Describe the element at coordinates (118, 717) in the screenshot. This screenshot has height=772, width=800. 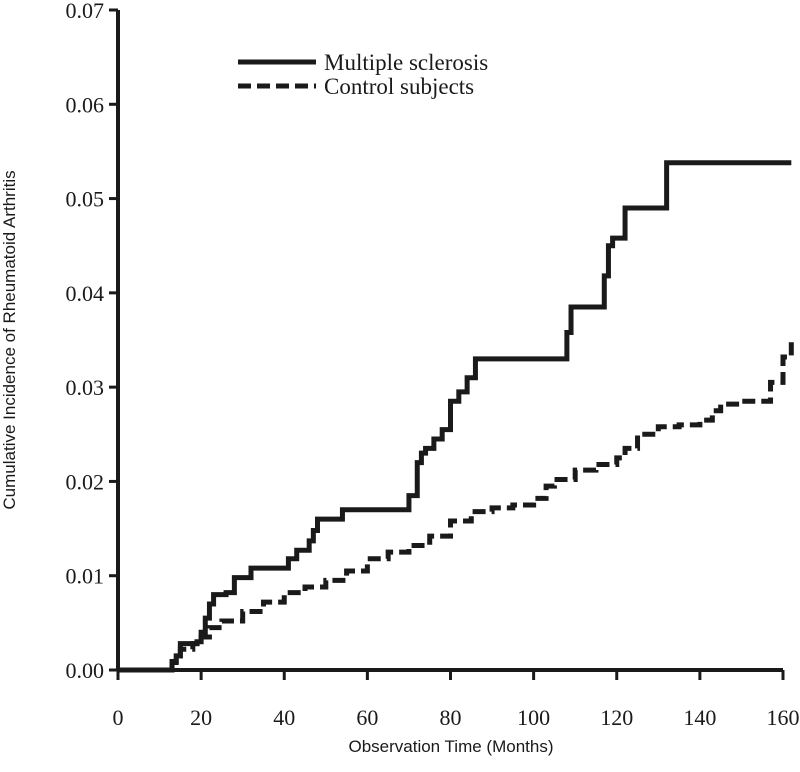
I see `x-tick-label: 0` at that location.